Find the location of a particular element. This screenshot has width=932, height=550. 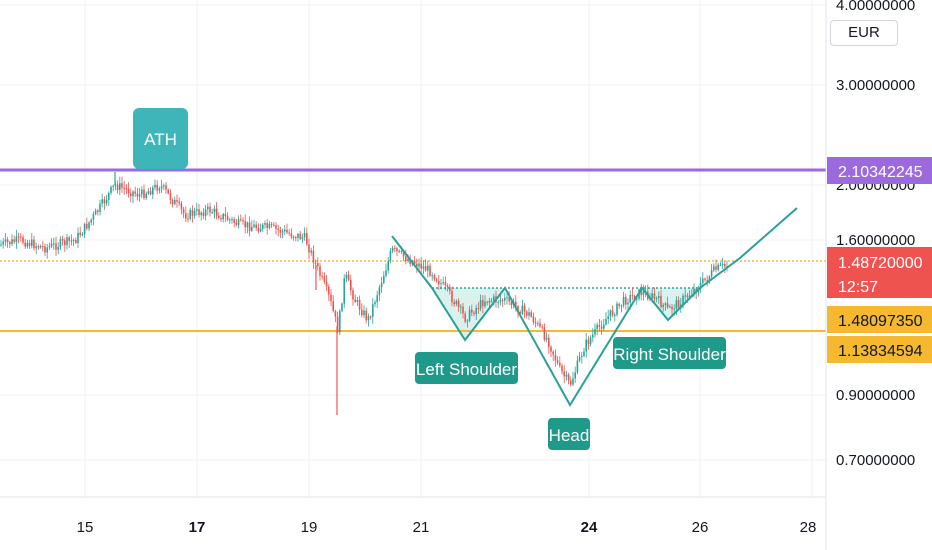

left-shoulder-label-text: Left Shoulder is located at coordinates (466, 369).